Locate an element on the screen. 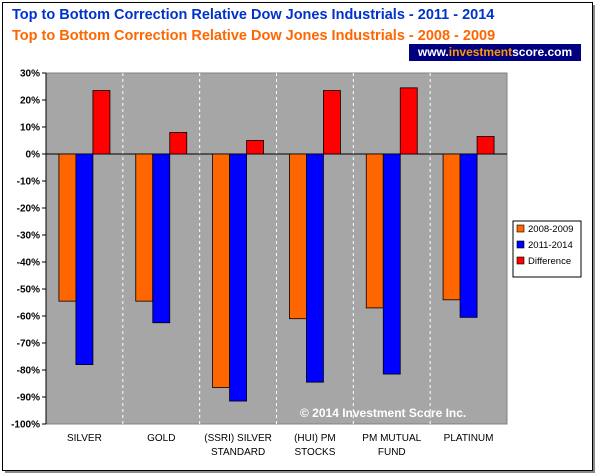  legend: 2008-2009 2011-2014 Difference is located at coordinates (547, 249).